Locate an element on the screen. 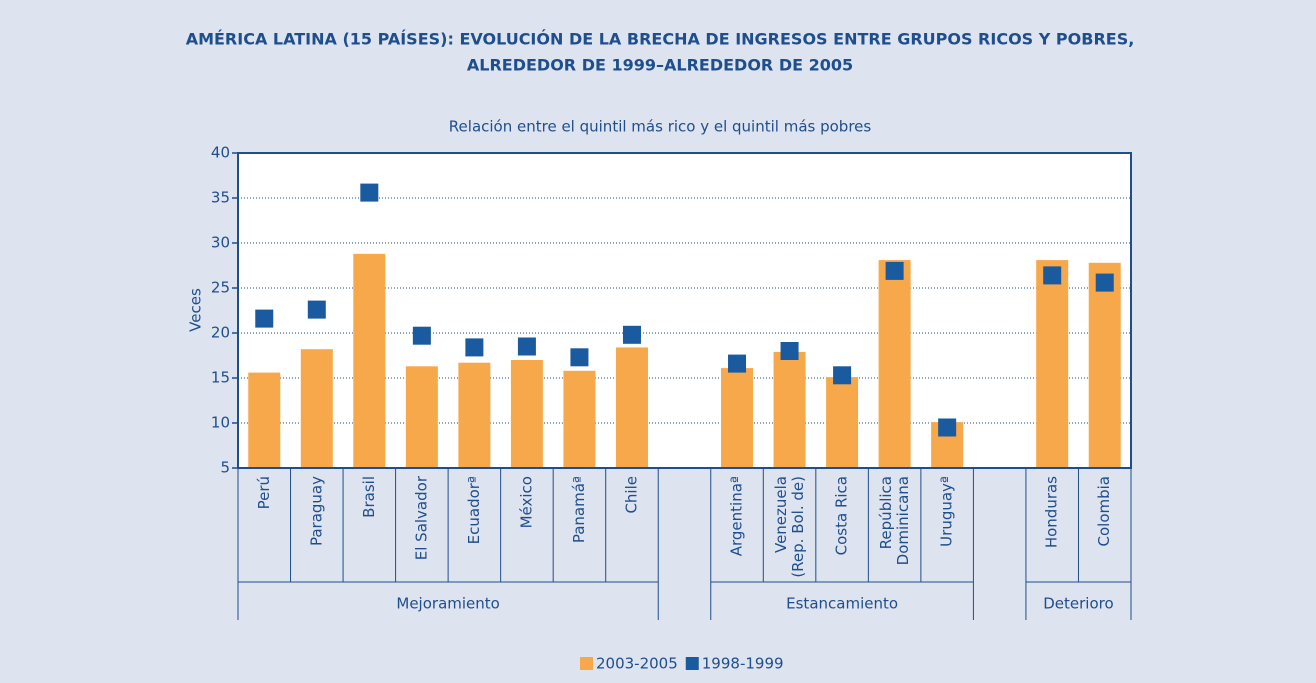 Image resolution: width=1316 pixels, height=683 pixels. y-axis-label: Veces is located at coordinates (196, 310).